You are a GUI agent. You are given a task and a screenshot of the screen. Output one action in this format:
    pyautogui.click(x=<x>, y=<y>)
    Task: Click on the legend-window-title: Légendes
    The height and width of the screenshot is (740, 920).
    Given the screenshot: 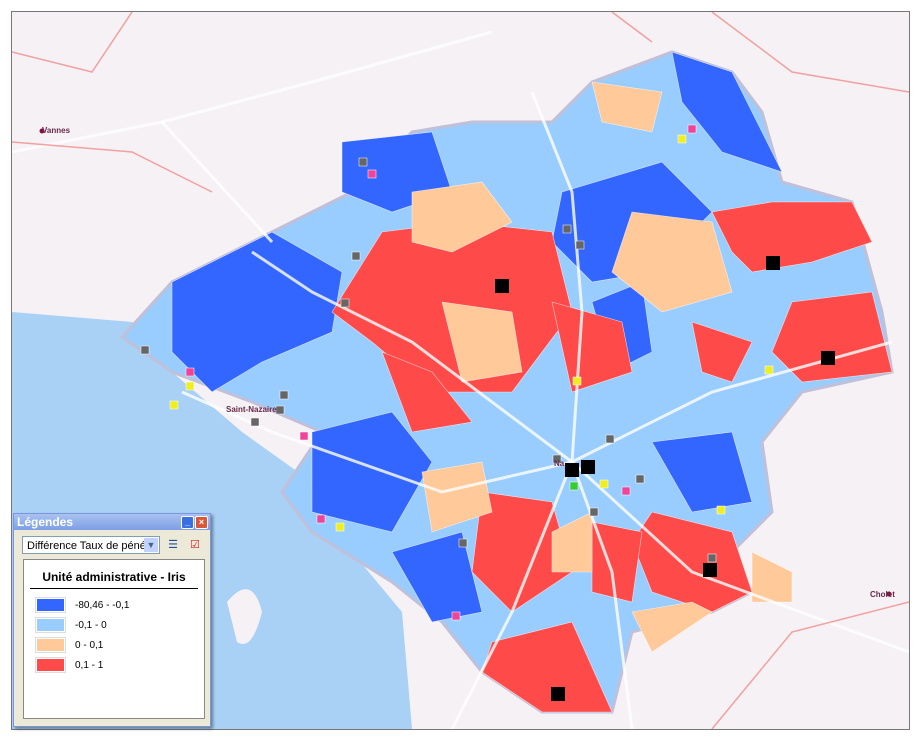 What is the action you would take?
    pyautogui.click(x=45, y=522)
    